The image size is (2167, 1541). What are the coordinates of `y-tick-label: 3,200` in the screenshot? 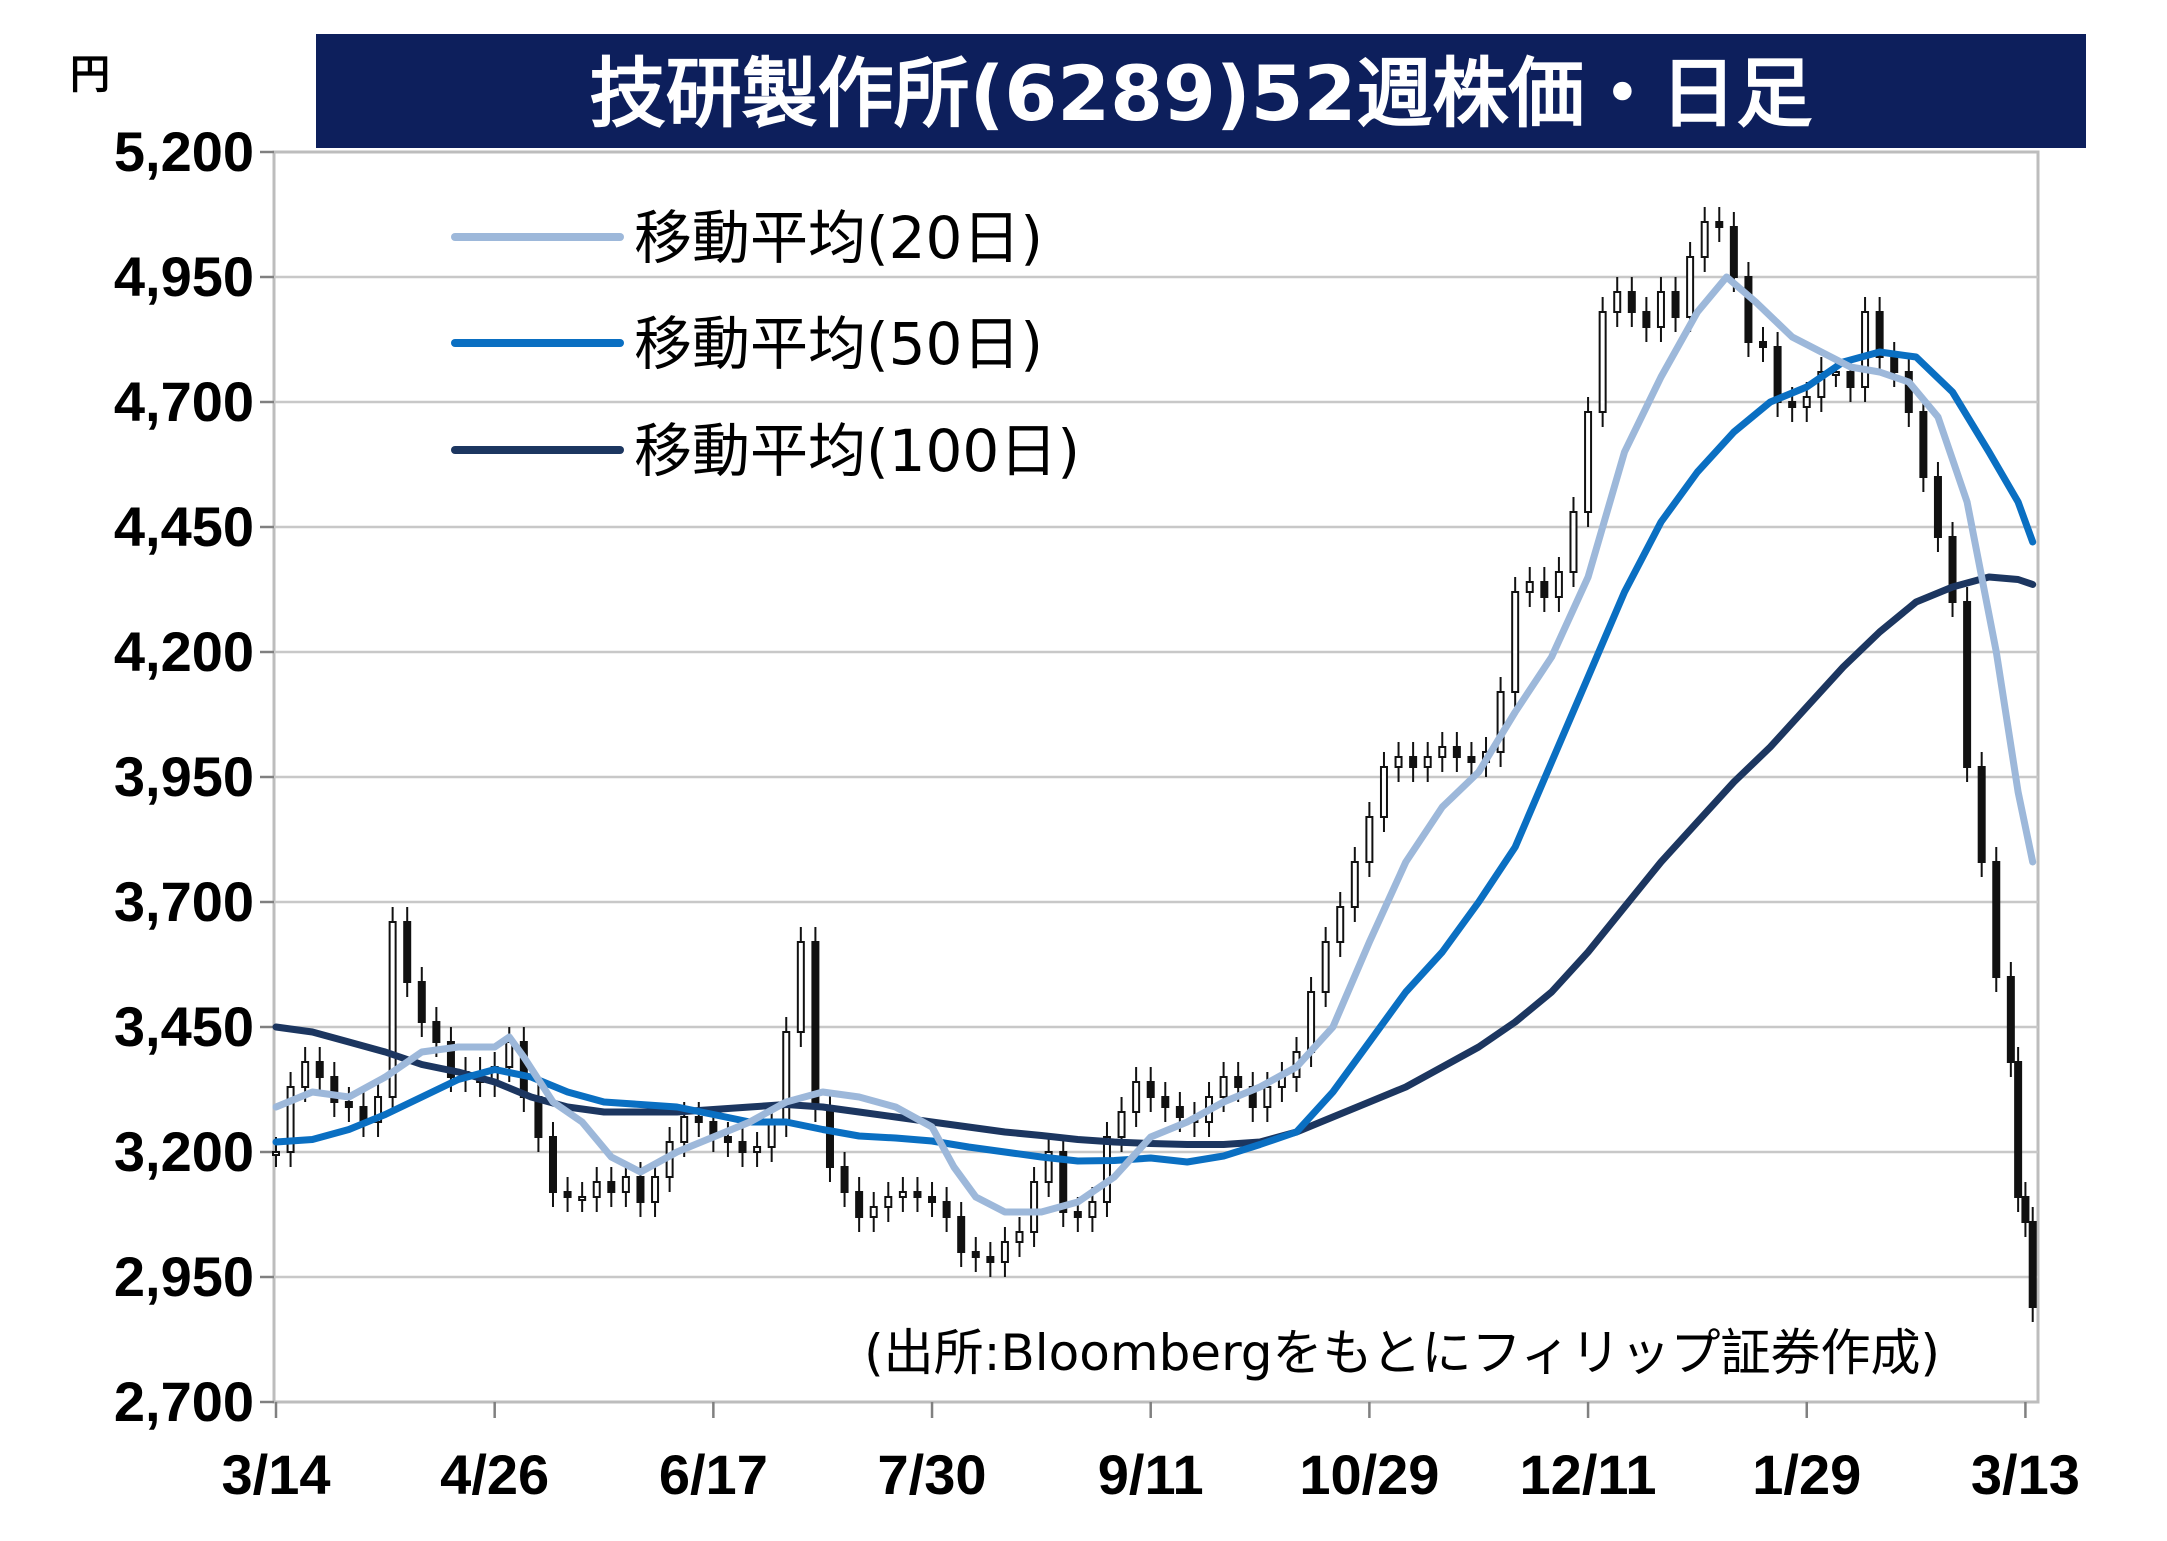 It's located at (184, 1151).